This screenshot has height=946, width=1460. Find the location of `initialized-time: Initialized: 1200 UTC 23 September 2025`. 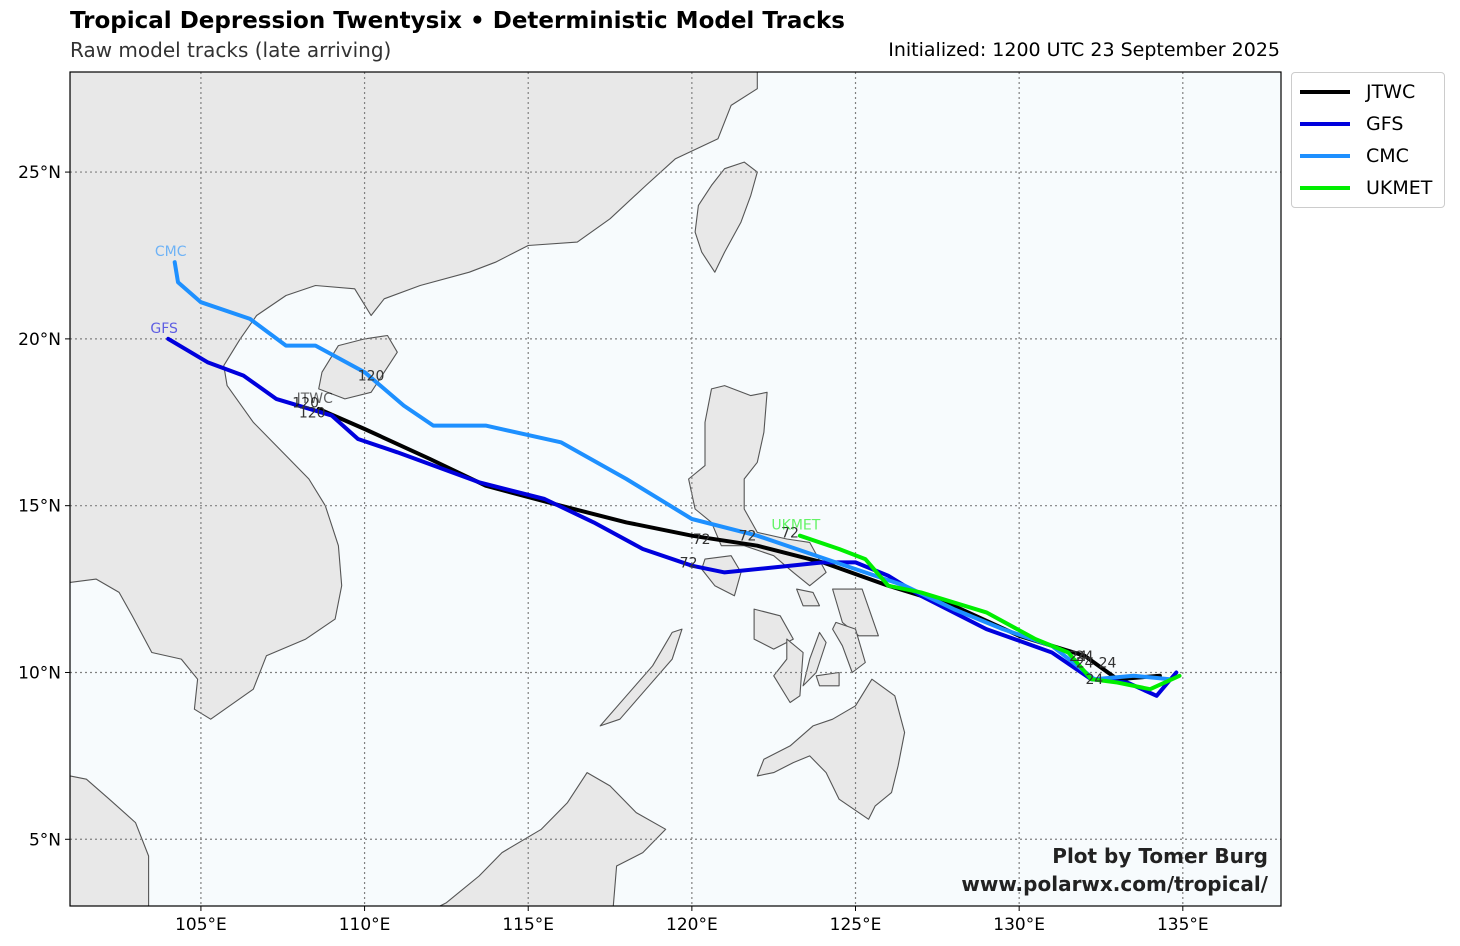

initialized-time: Initialized: 1200 UTC 23 September 2025 is located at coordinates (1084, 50).